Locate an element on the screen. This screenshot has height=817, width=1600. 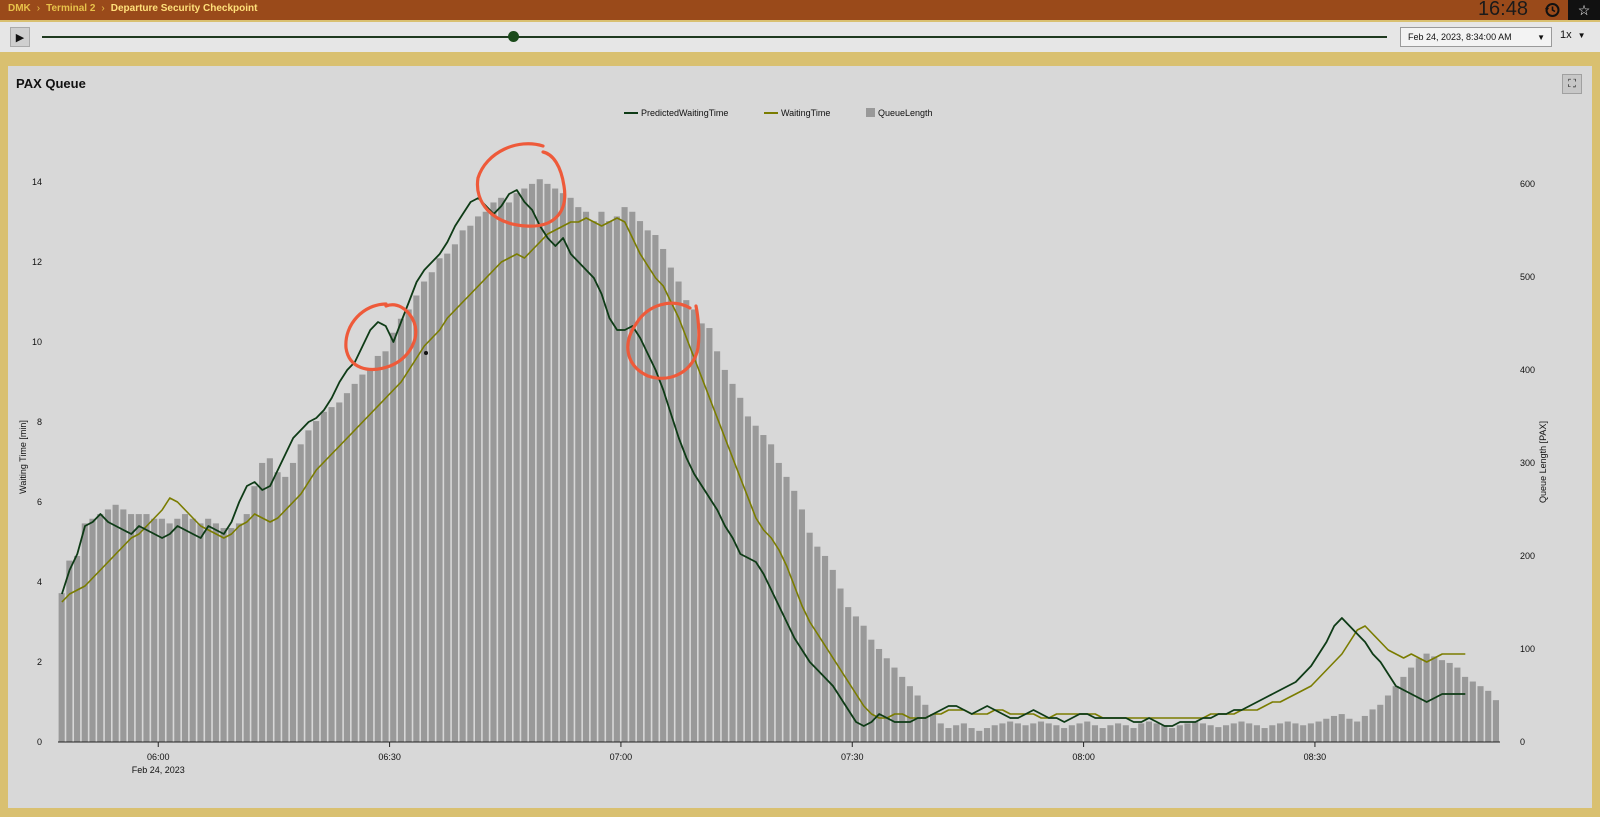
y-left-tick-label: 2 is located at coordinates (39, 662).